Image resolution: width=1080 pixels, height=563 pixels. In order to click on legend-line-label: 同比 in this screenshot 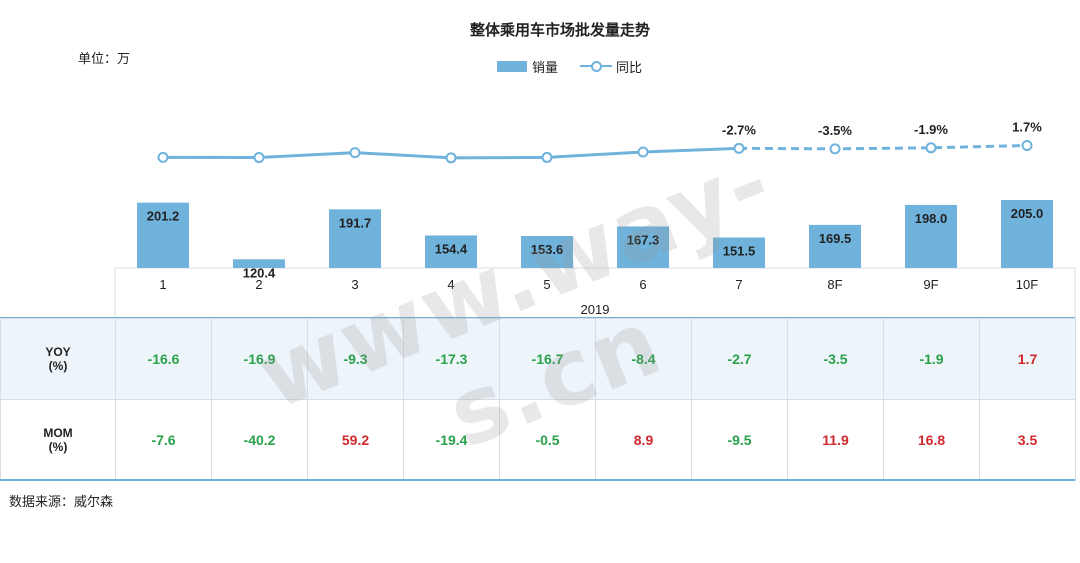, I will do `click(629, 67)`.